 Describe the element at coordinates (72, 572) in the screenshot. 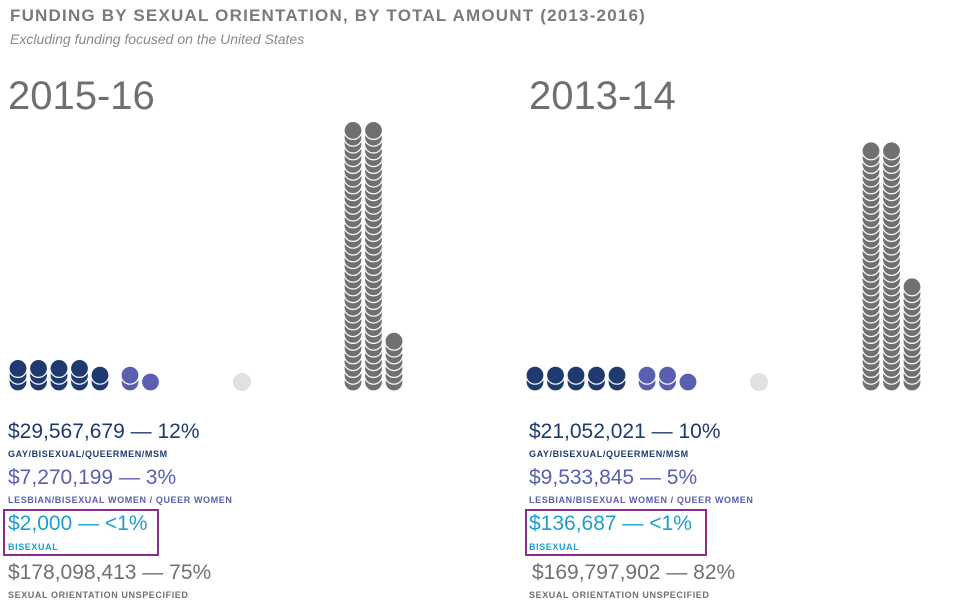

I see `amount-value: $178,098,413` at that location.